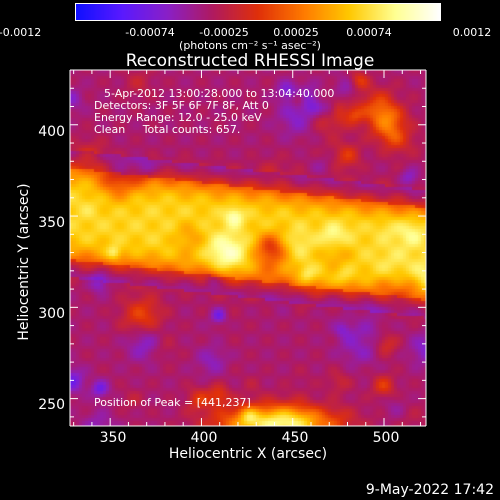 This screenshot has width=500, height=500. Describe the element at coordinates (51, 223) in the screenshot. I see `y-tick-label: 350` at that location.